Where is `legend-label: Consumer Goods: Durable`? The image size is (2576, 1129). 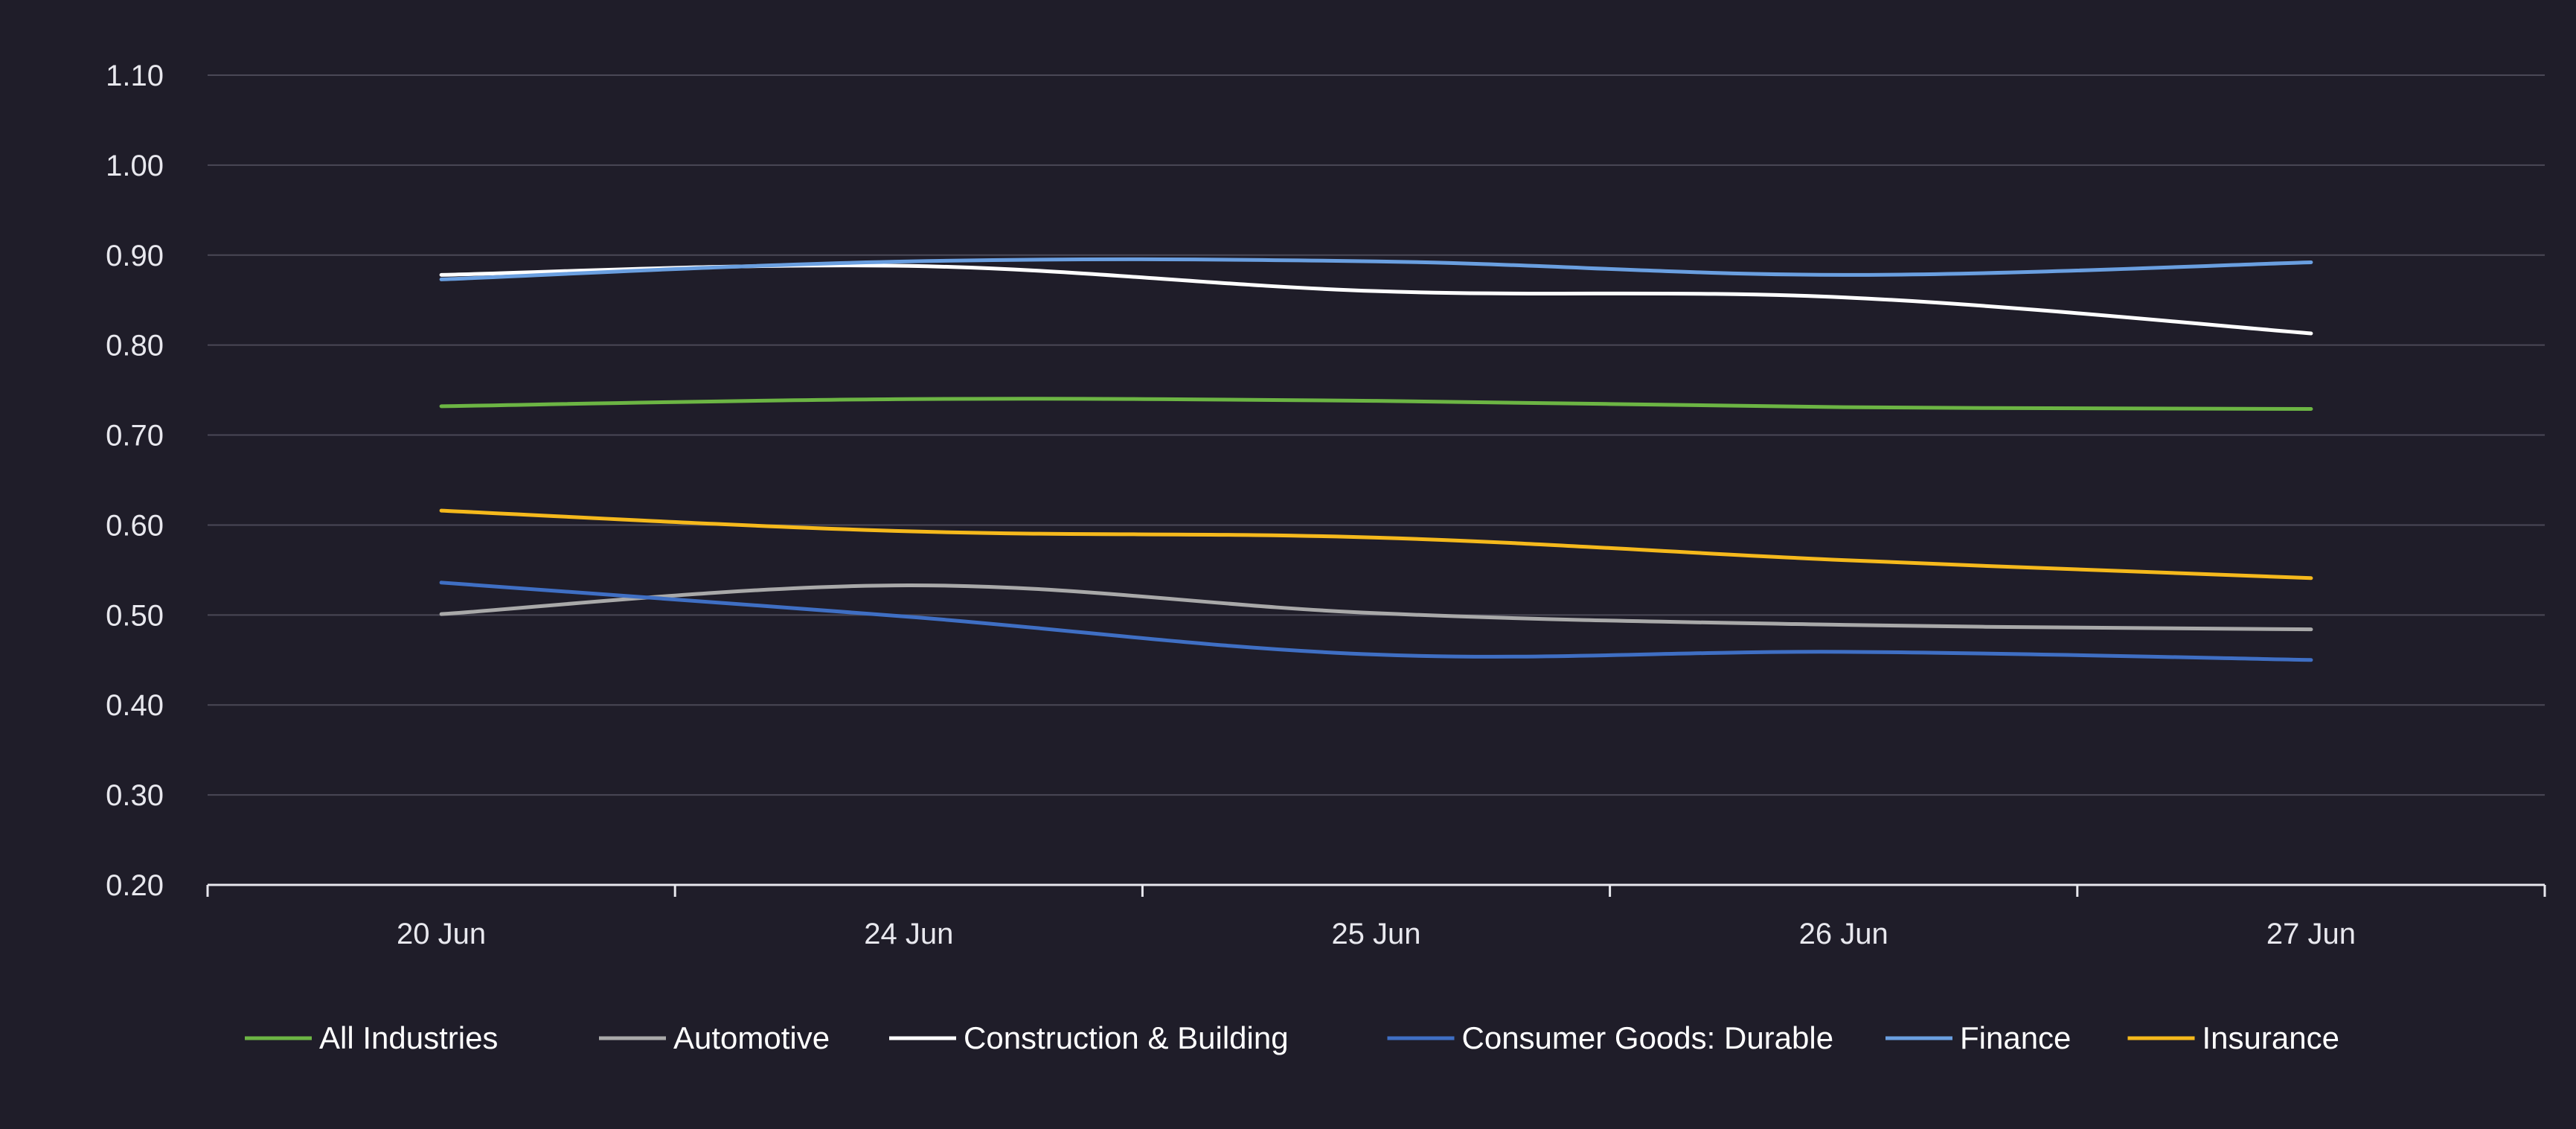
legend-label: Consumer Goods: Durable is located at coordinates (1648, 1037).